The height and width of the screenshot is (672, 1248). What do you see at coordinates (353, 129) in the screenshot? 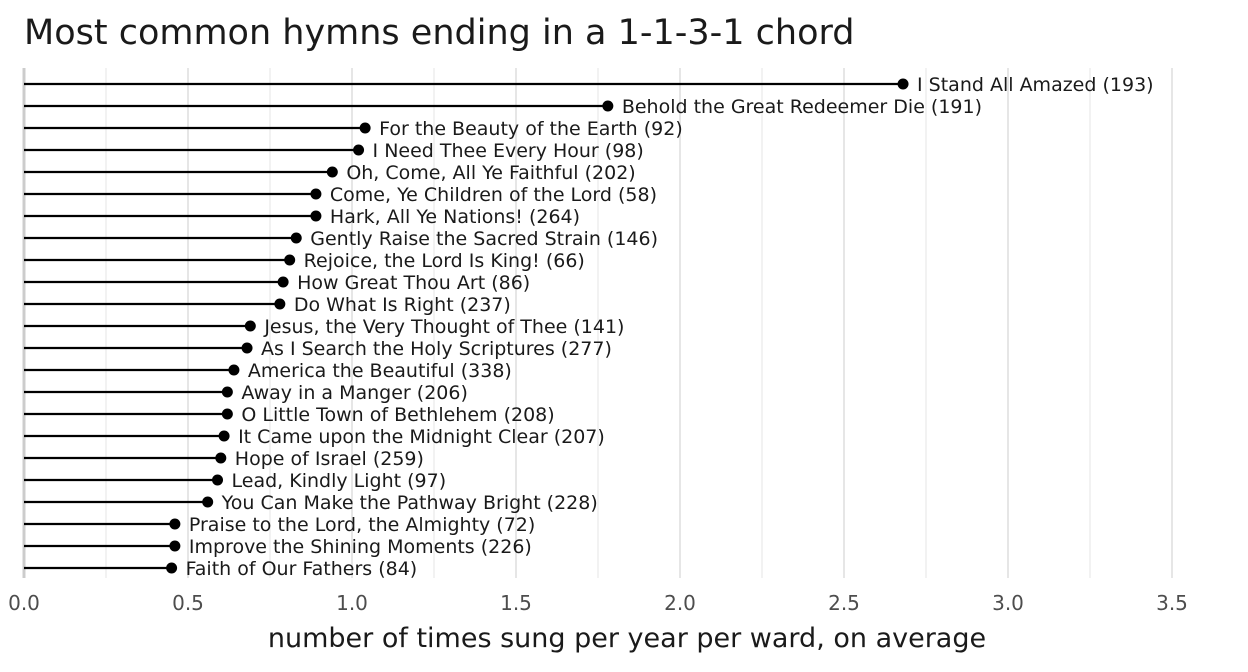
I see `lollipop-item: For the Beauty of the Earth (92)` at bounding box center [353, 129].